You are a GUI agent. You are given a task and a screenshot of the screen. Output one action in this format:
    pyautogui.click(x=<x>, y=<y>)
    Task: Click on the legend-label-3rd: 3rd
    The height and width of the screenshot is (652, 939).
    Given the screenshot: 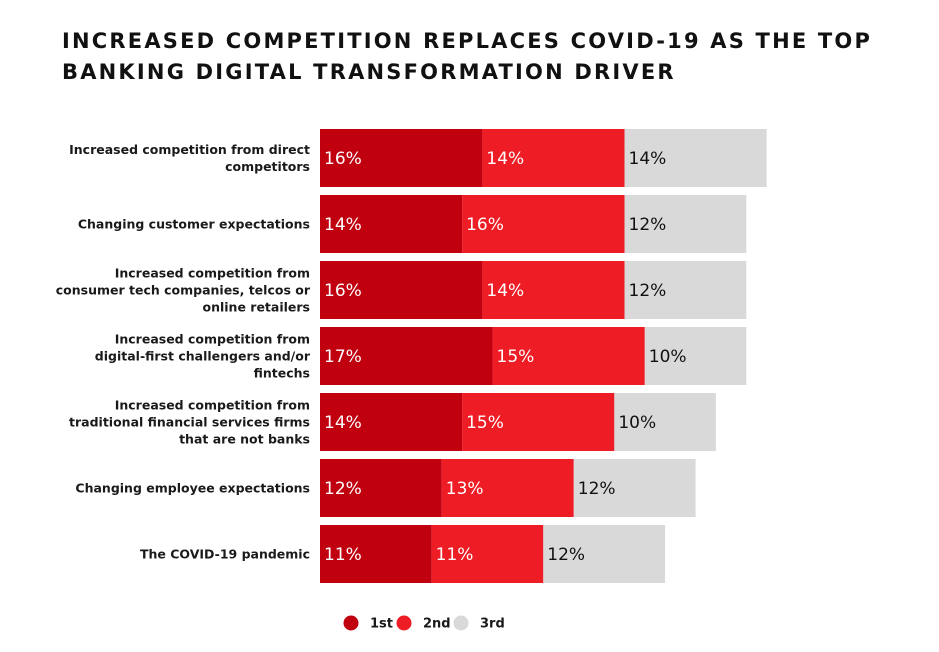 What is the action you would take?
    pyautogui.click(x=492, y=624)
    